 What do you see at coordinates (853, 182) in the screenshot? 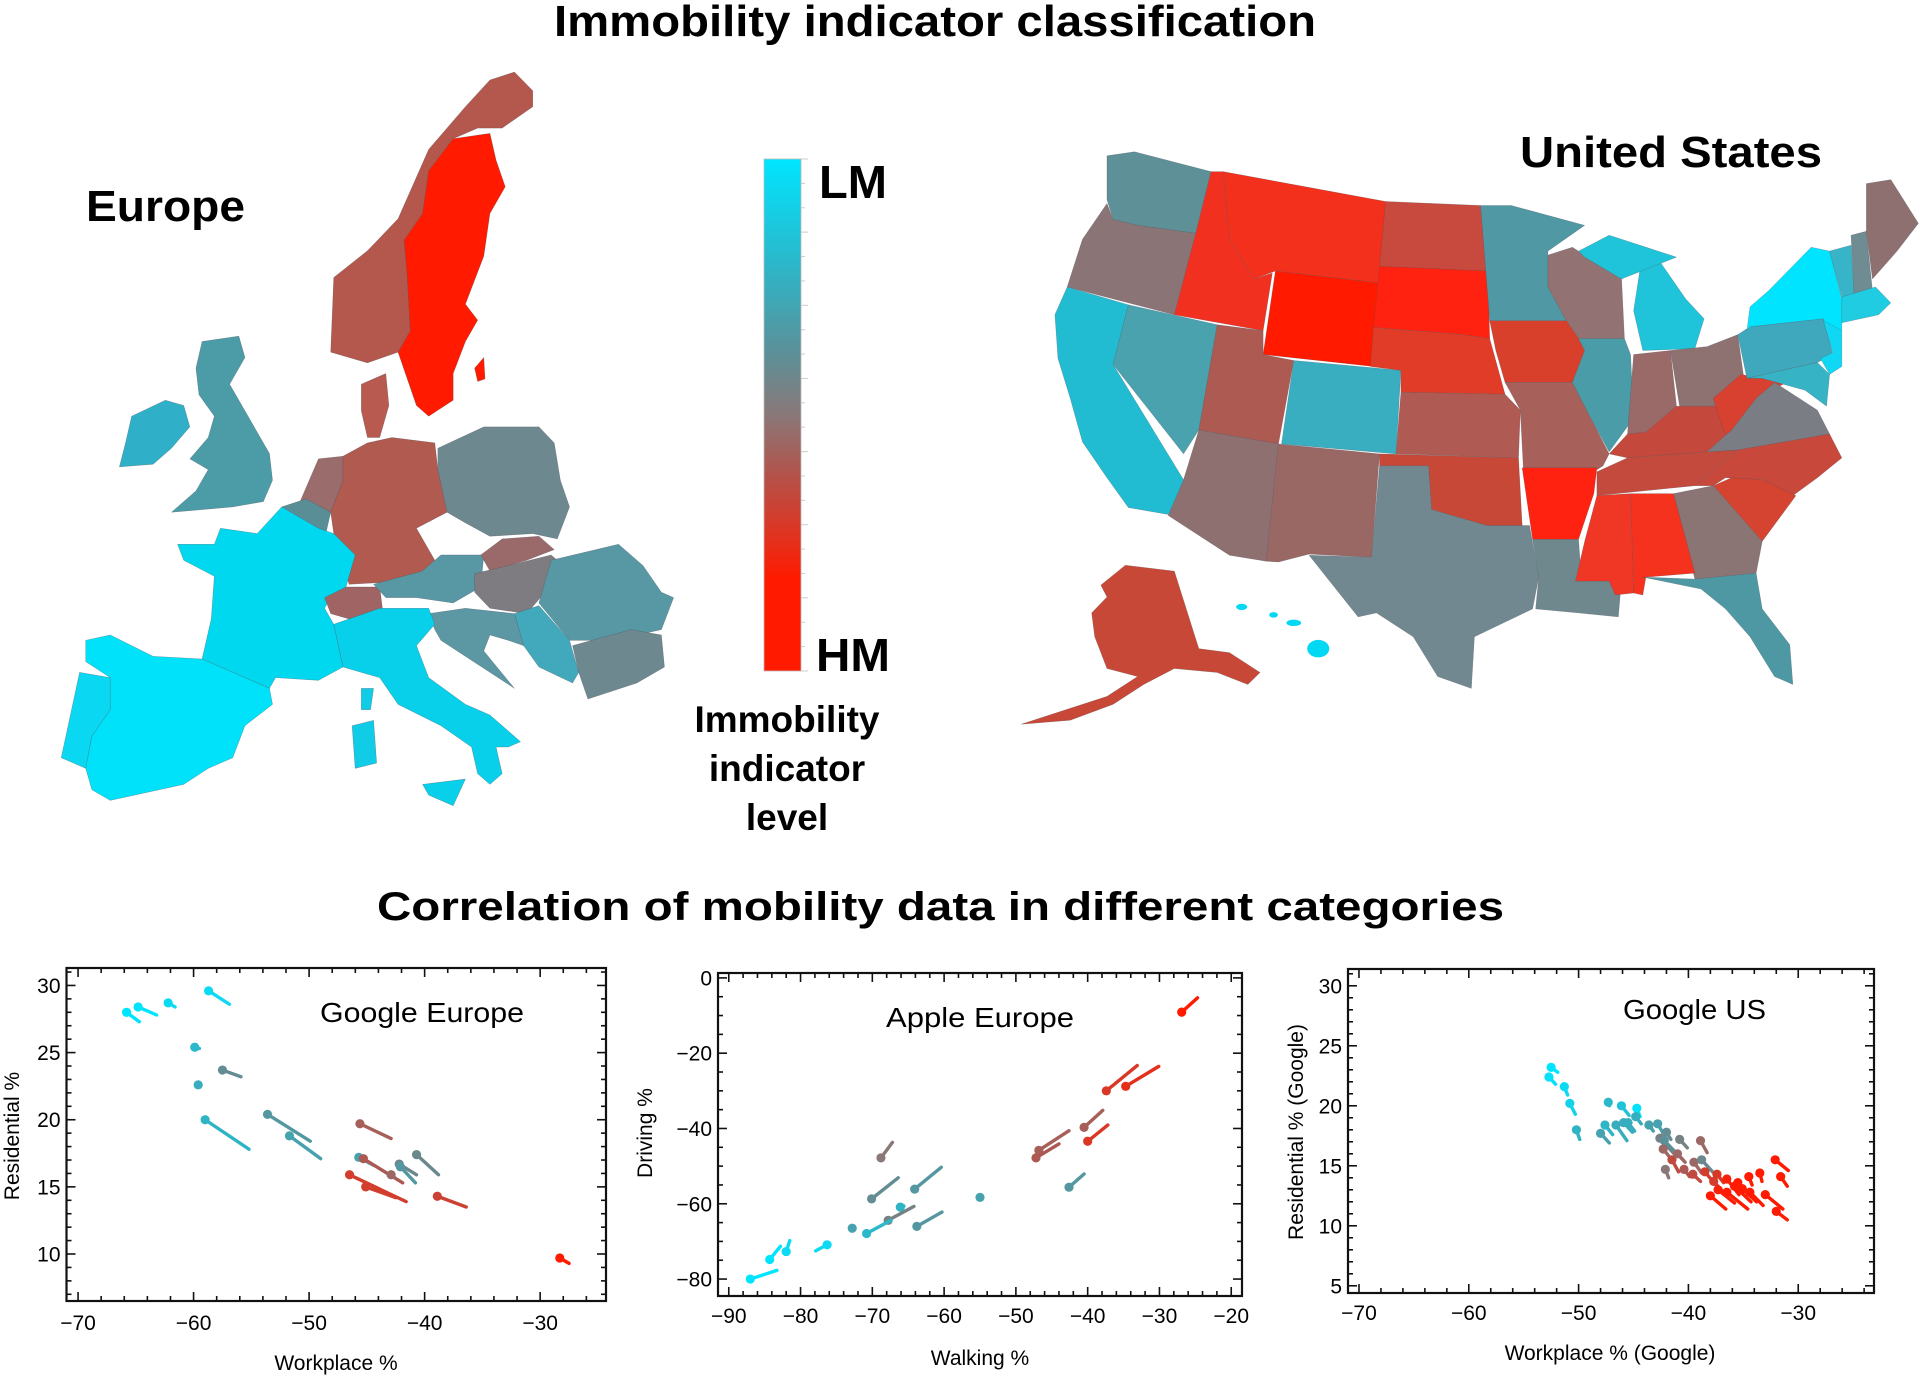
I see `colorbar-top-label: LM` at bounding box center [853, 182].